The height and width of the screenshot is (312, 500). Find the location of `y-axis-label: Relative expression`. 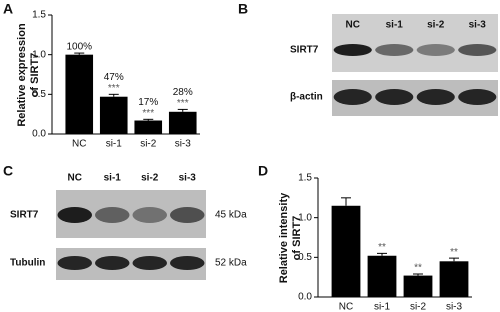

y-axis-label: Relative expression is located at coordinates (22, 75).